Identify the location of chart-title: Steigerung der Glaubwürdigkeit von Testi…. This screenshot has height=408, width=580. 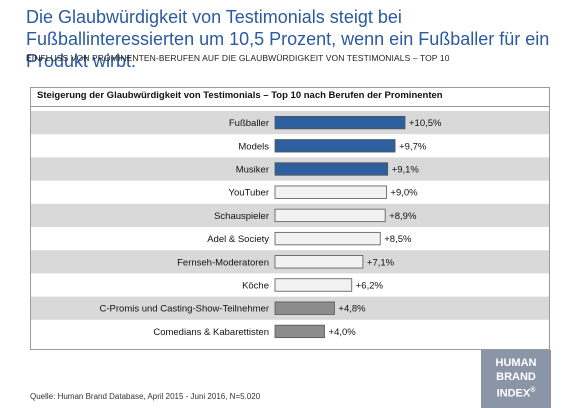
(240, 95).